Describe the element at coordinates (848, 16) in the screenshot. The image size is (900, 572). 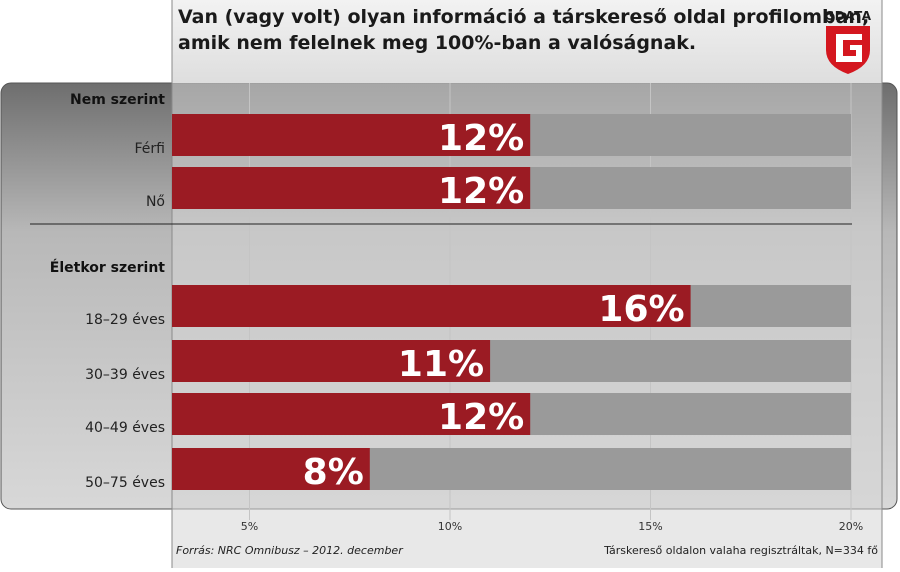
I see `logo-text: GDATA` at that location.